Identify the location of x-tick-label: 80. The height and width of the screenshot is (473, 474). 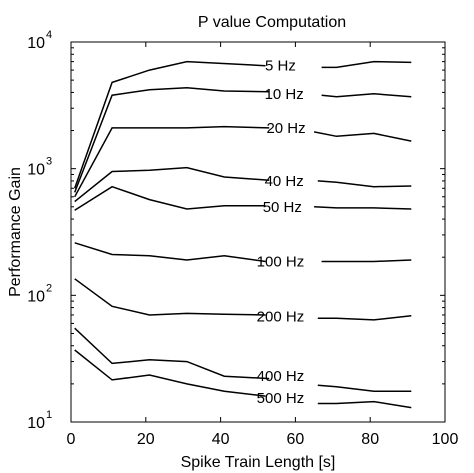
(370, 439).